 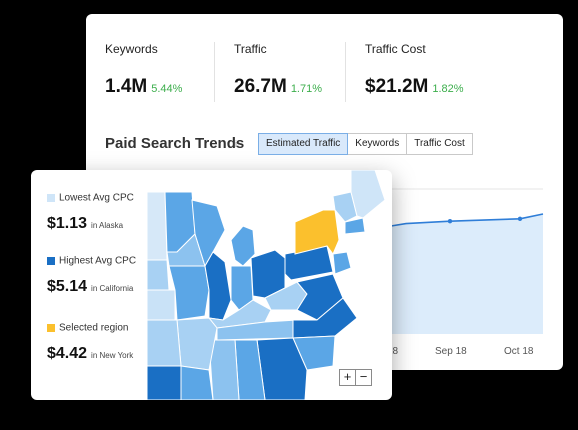 What do you see at coordinates (303, 144) in the screenshot?
I see `tab-estimated-traffic: Estimated Traffic` at bounding box center [303, 144].